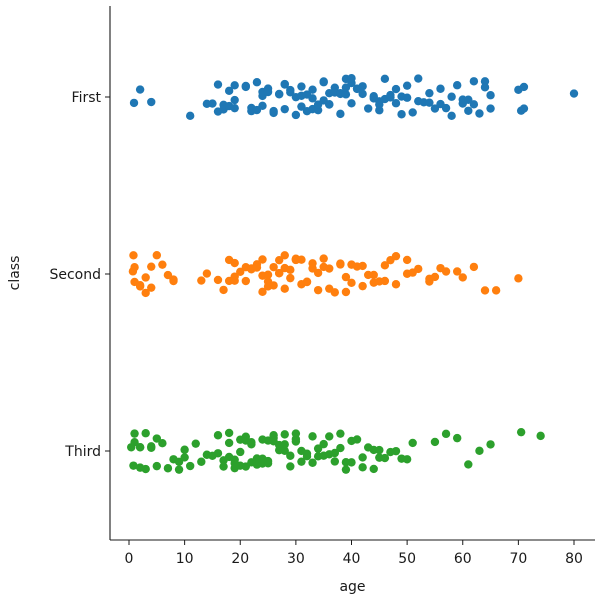 The image size is (605, 597). Describe the element at coordinates (15, 273) in the screenshot. I see `y-axis-label: class` at that location.